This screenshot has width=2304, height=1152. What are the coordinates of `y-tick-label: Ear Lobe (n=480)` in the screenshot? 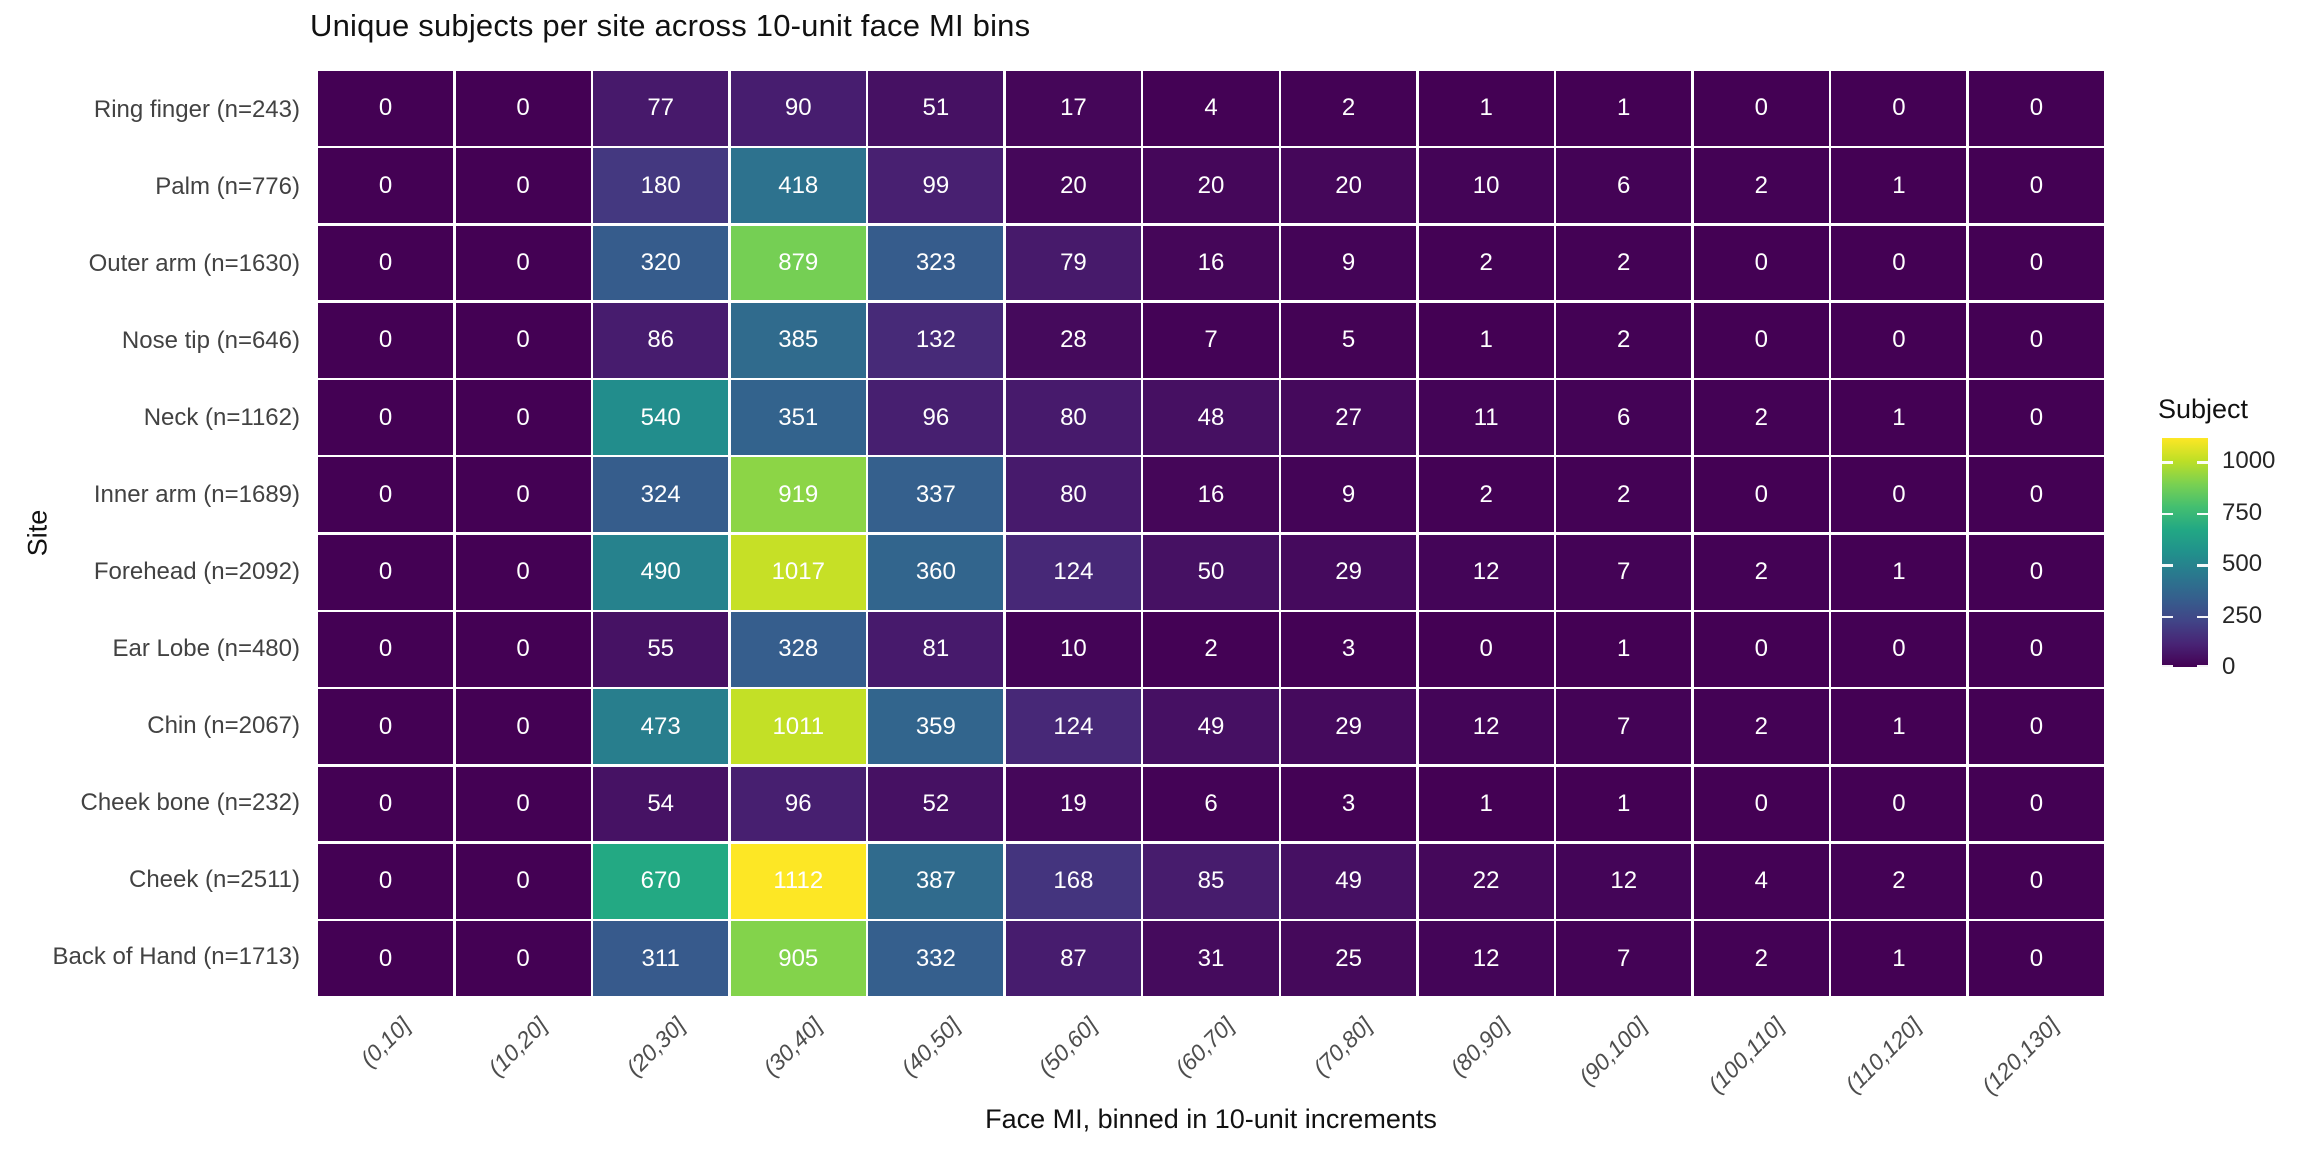 It's located at (206, 649).